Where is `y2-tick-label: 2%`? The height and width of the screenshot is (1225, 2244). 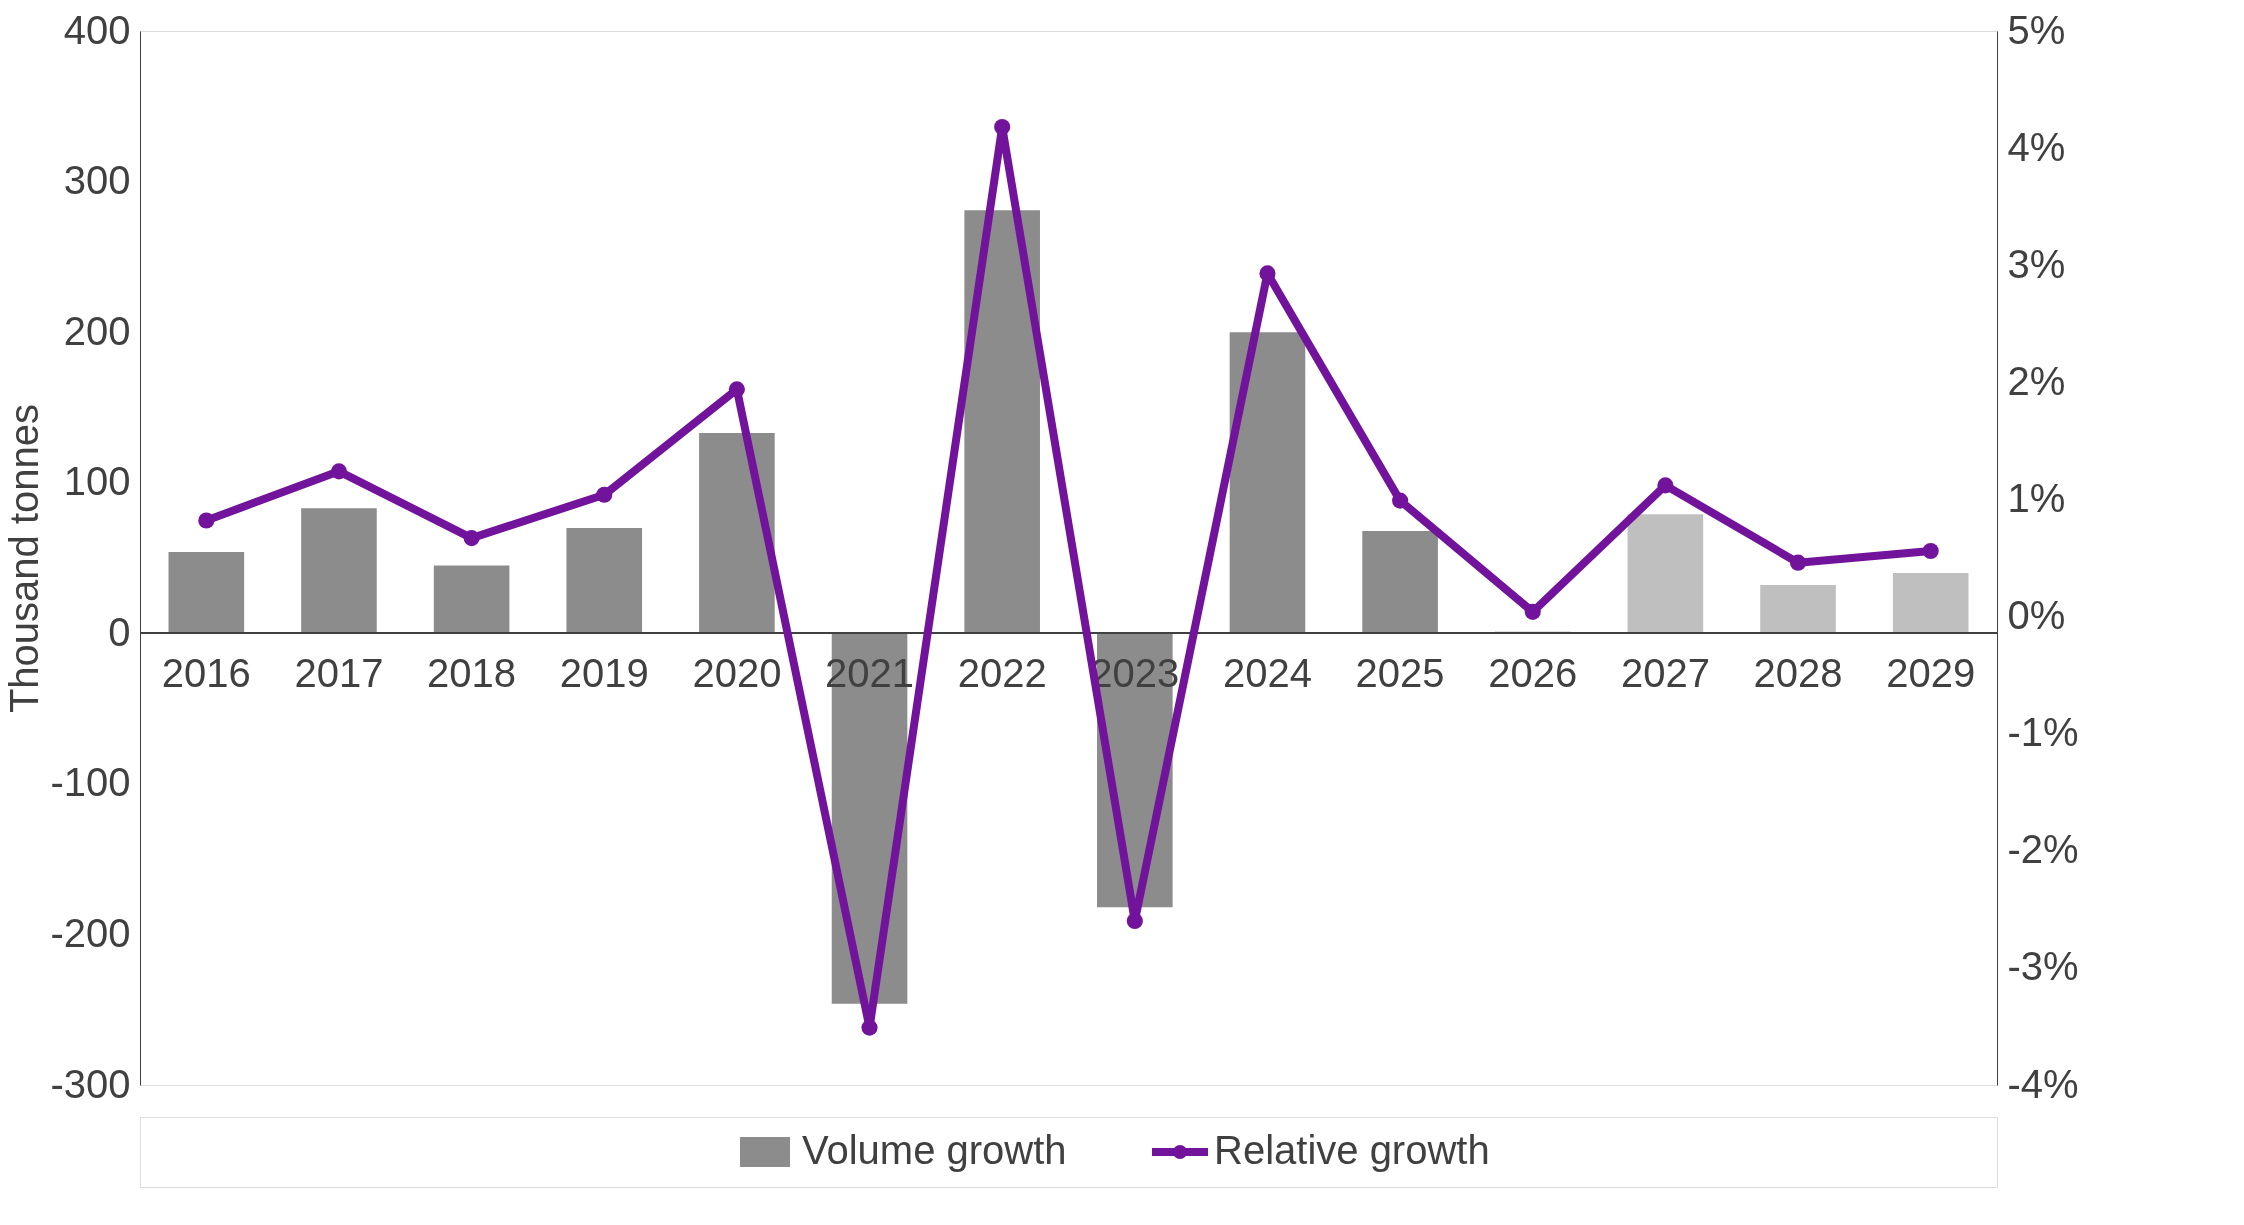 y2-tick-label: 2% is located at coordinates (2036, 380).